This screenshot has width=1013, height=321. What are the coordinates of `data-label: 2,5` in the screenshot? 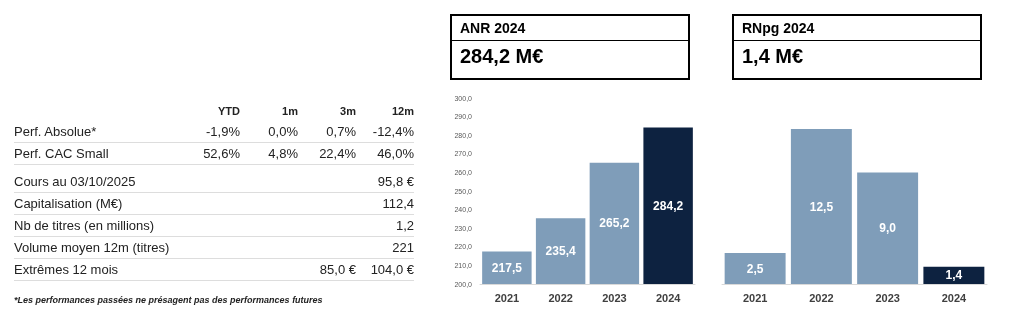 It's located at (755, 268).